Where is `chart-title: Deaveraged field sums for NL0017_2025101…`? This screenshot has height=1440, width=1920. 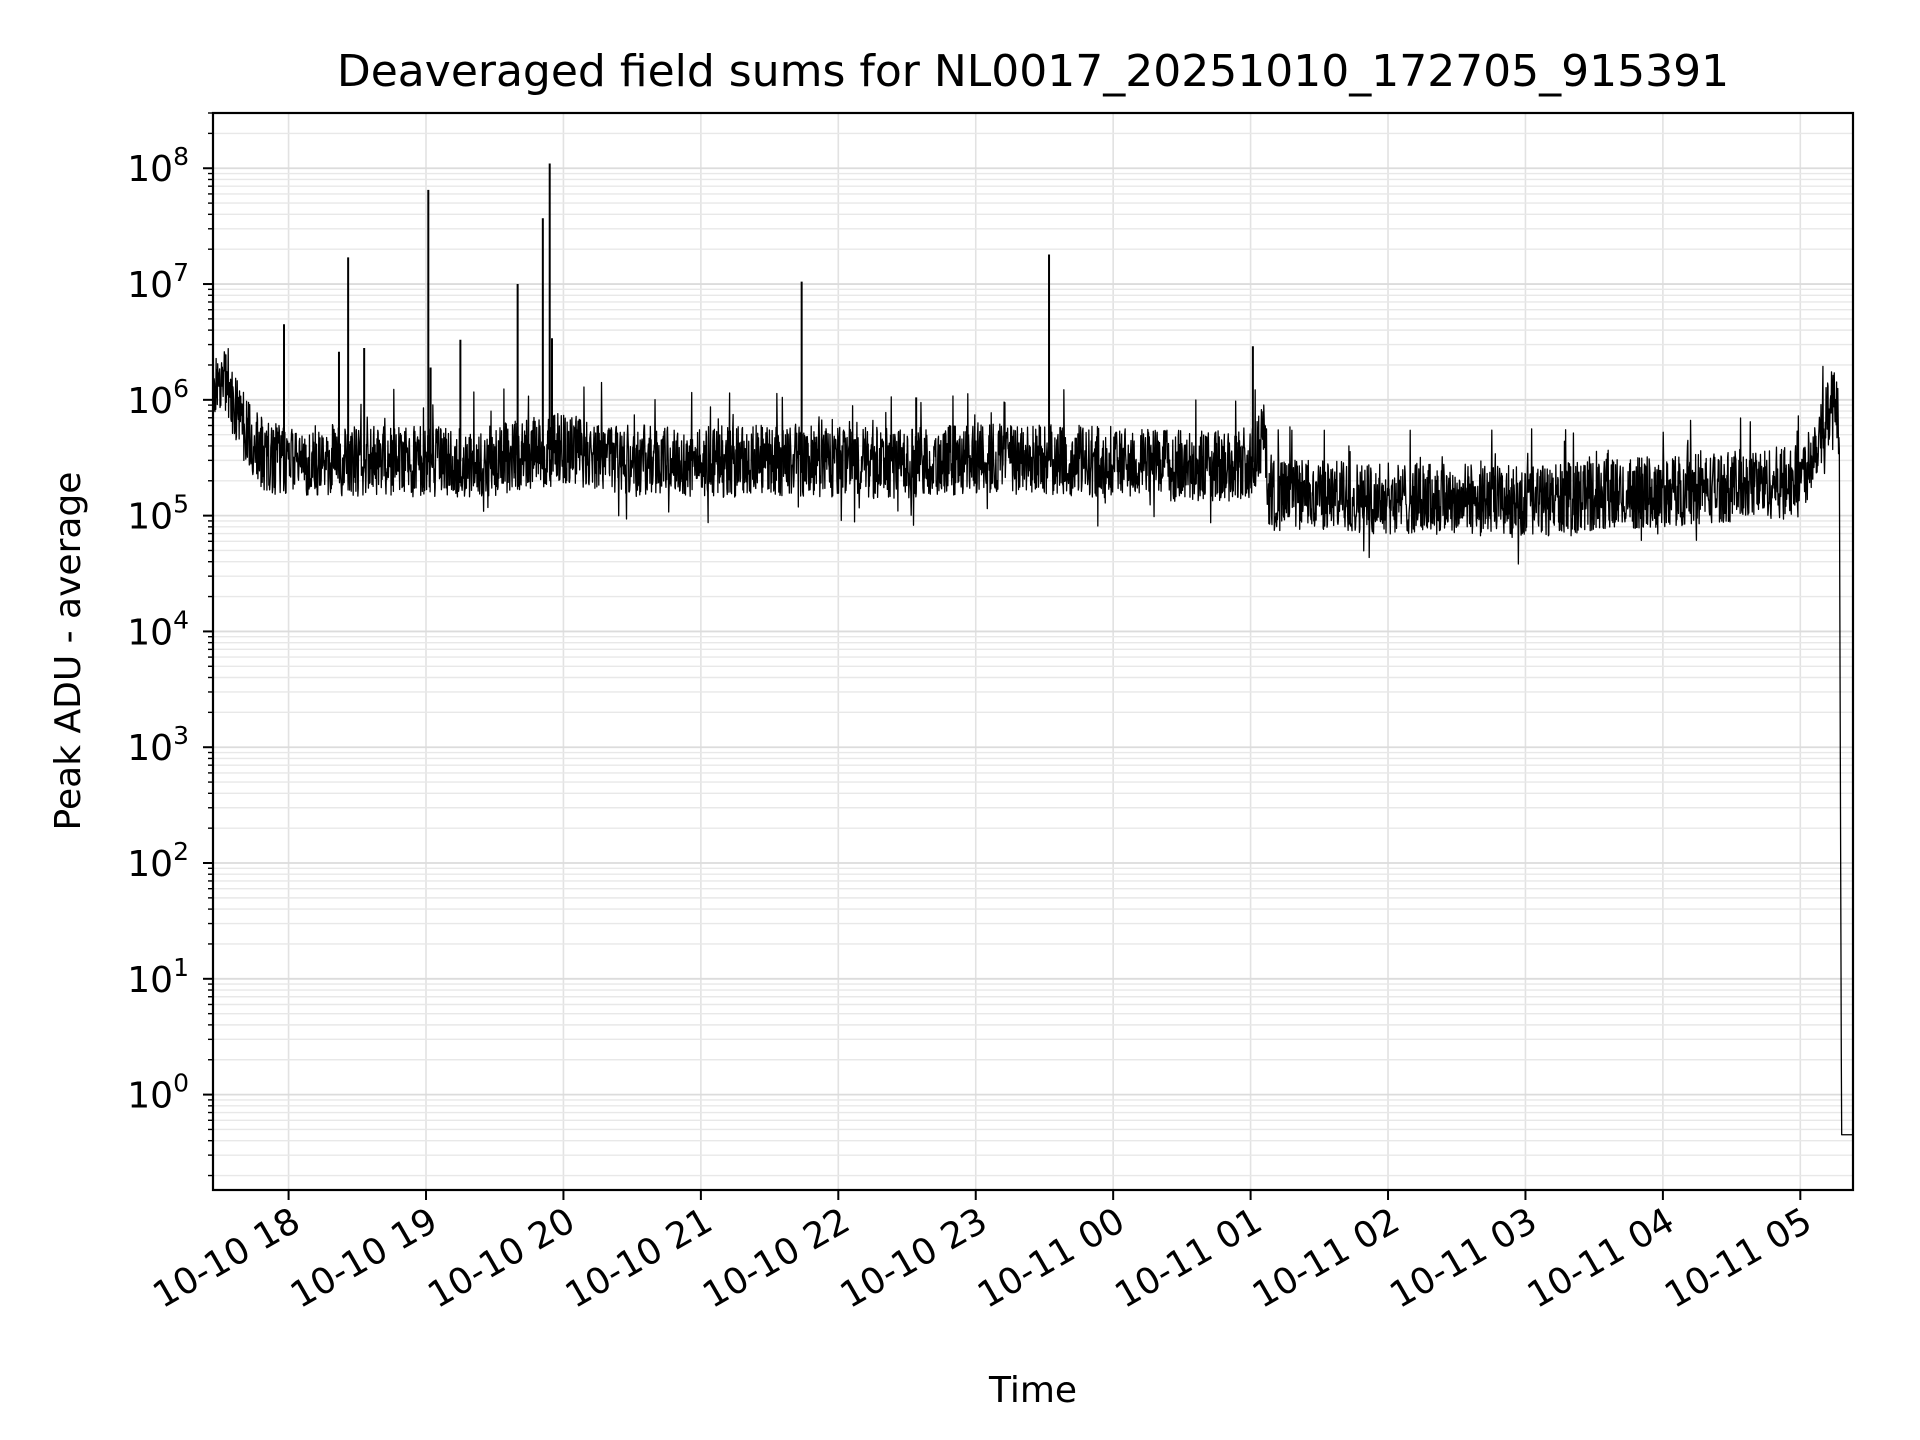
chart-title: Deaveraged field sums for NL0017_2025101… is located at coordinates (1033, 71).